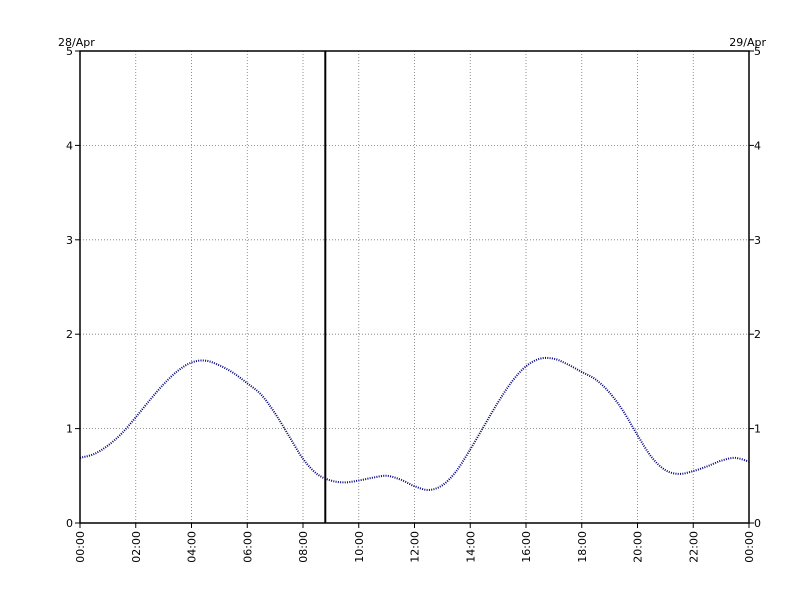 This screenshot has height=605, width=800. What do you see at coordinates (757, 240) in the screenshot?
I see `y-tick-label-right-3: 3` at bounding box center [757, 240].